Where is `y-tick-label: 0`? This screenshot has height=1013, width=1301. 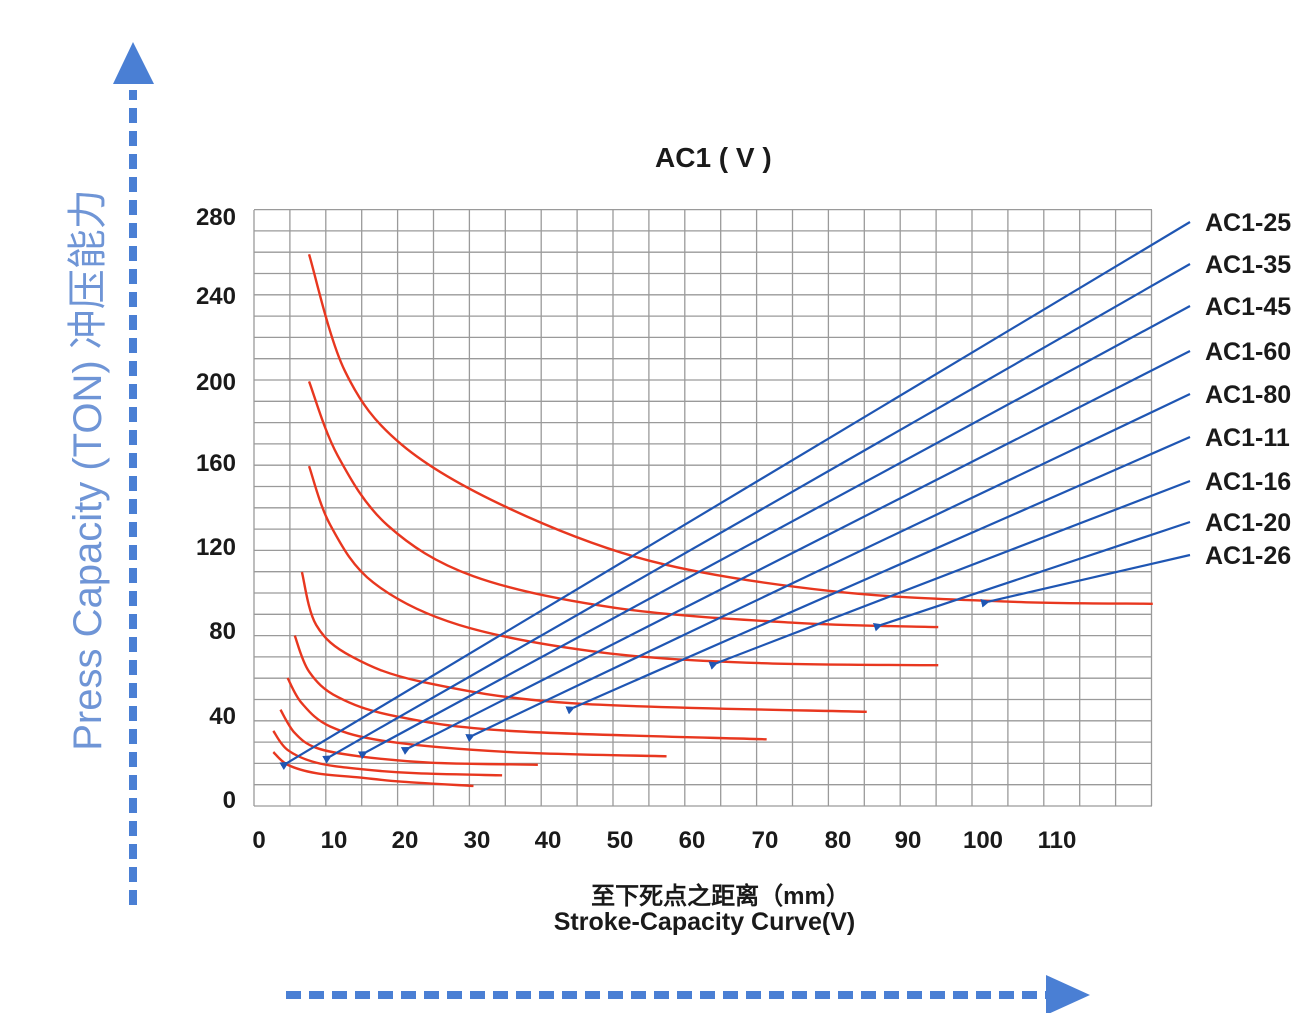 y-tick-label: 0 is located at coordinates (229, 800).